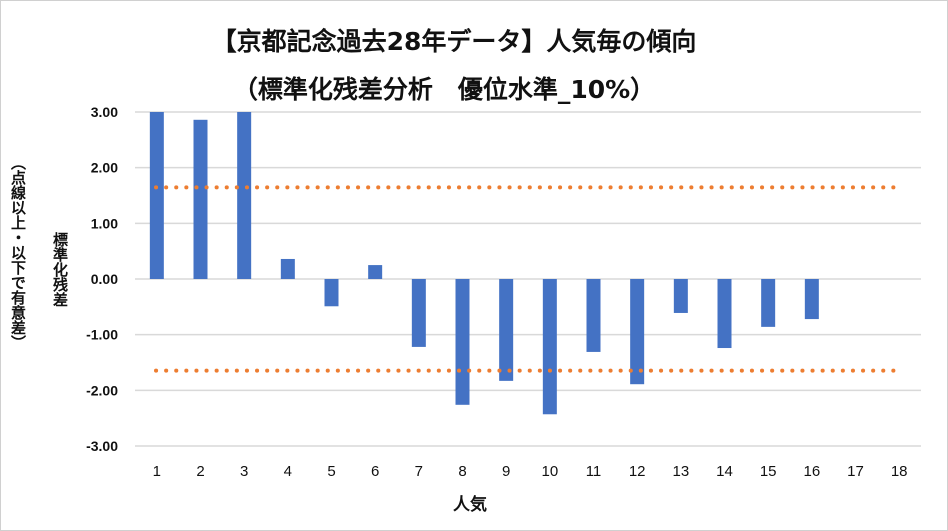 This screenshot has height=531, width=948. What do you see at coordinates (102, 390) in the screenshot?
I see `y-tick-label: -2.00` at bounding box center [102, 390].